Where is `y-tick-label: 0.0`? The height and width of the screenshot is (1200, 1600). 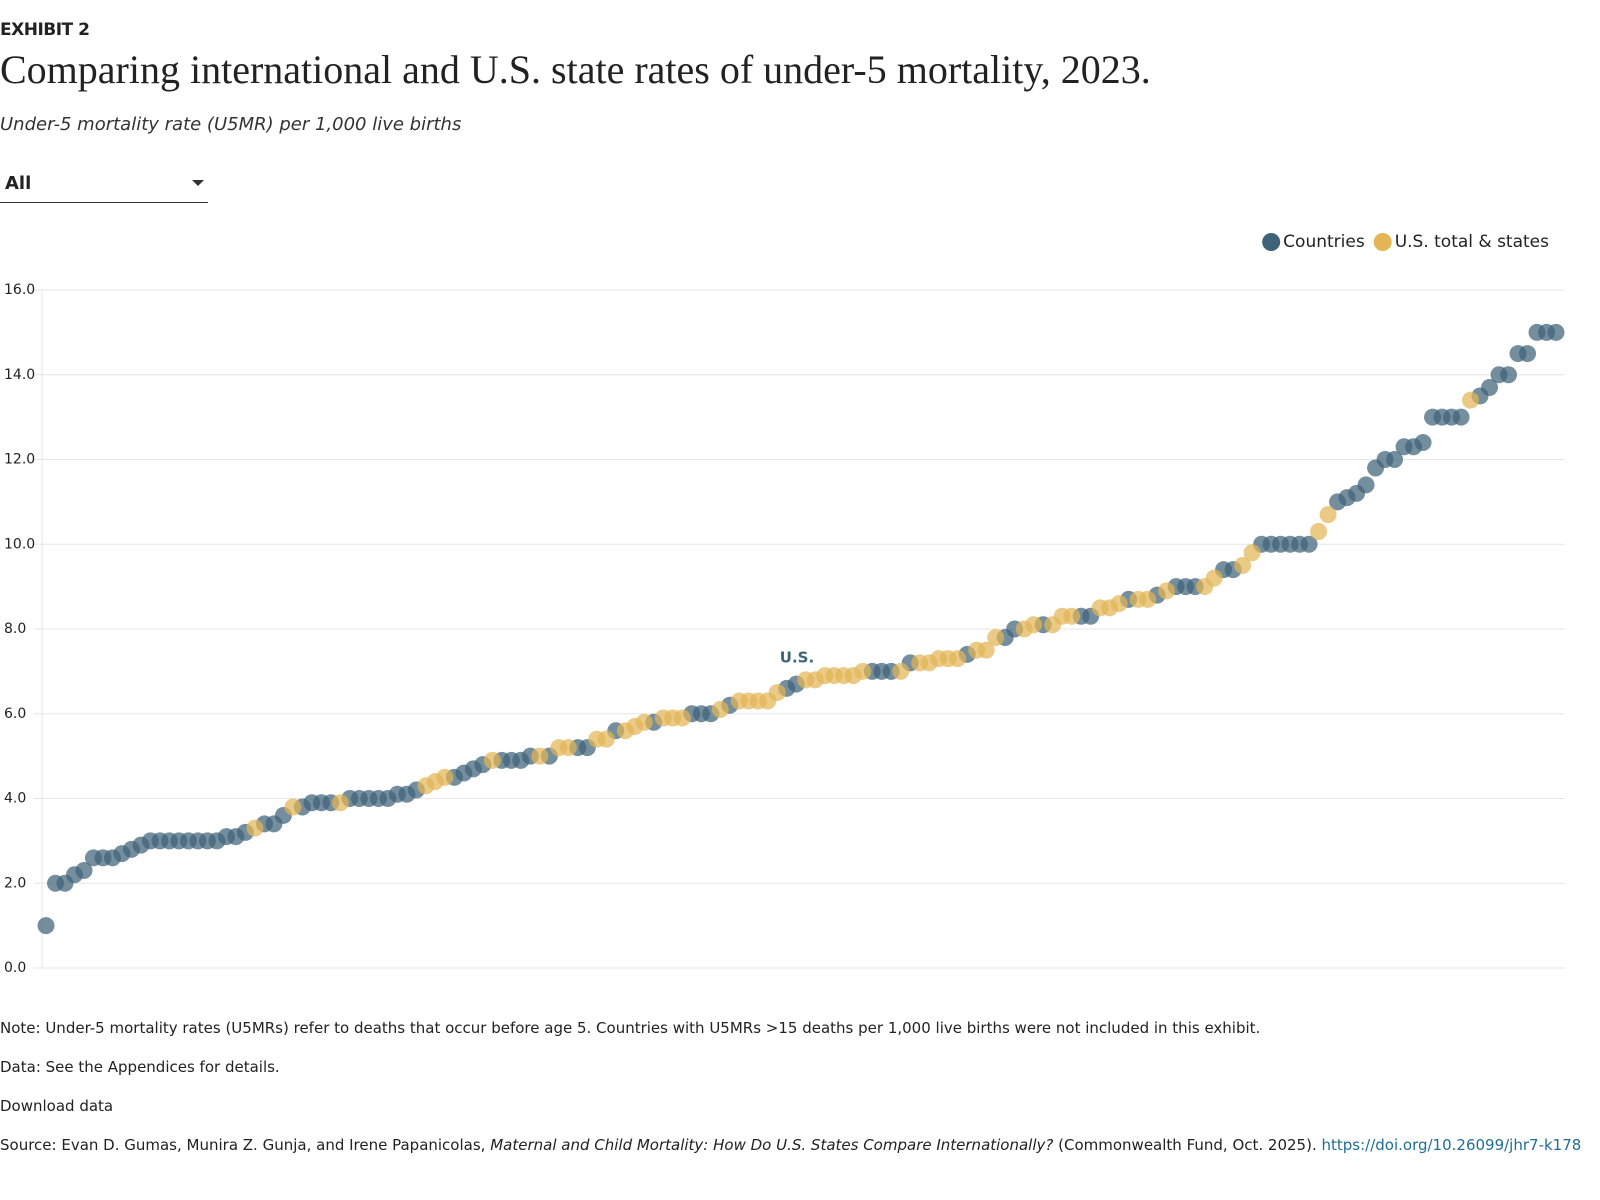
y-tick-label: 0.0 is located at coordinates (15, 968).